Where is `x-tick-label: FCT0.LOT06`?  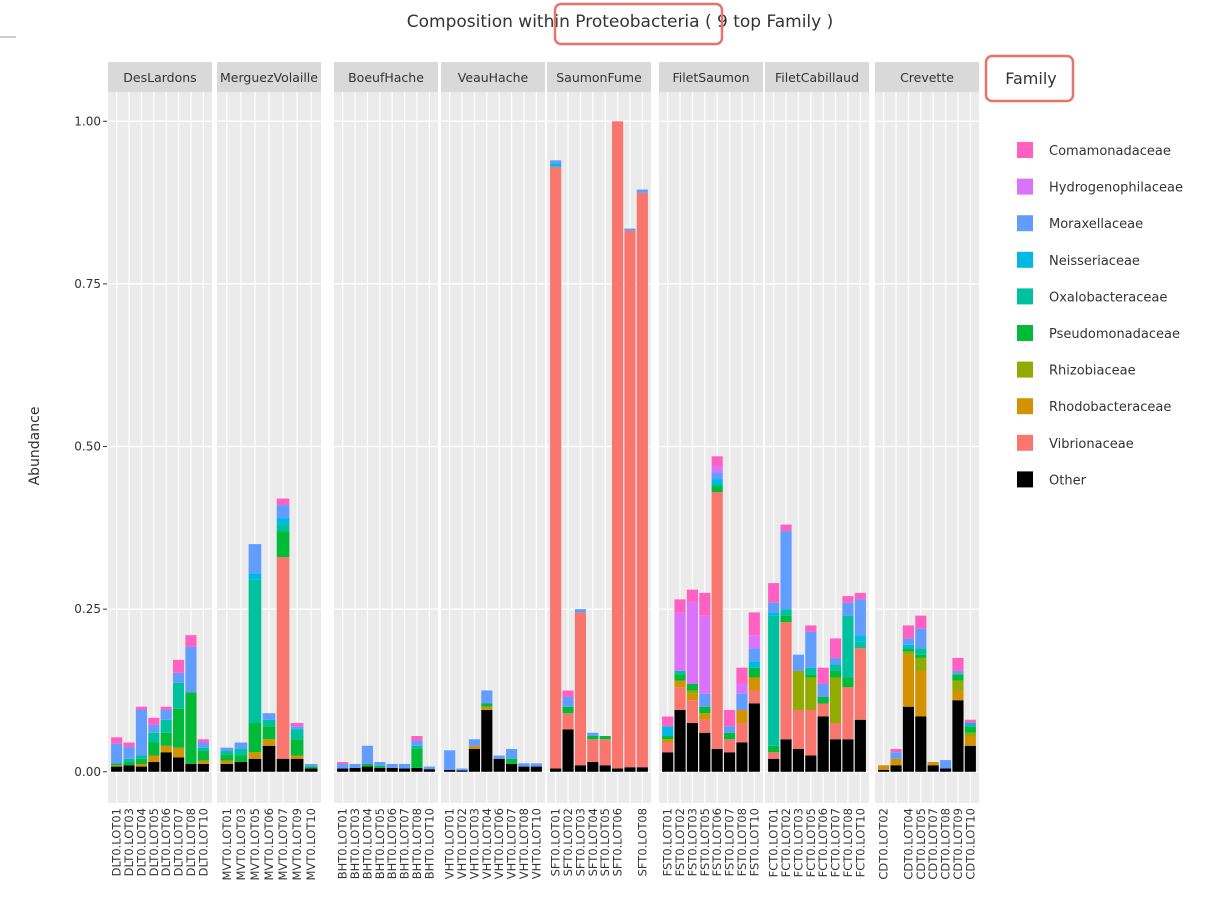
x-tick-label: FCT0.LOT06 is located at coordinates (823, 842).